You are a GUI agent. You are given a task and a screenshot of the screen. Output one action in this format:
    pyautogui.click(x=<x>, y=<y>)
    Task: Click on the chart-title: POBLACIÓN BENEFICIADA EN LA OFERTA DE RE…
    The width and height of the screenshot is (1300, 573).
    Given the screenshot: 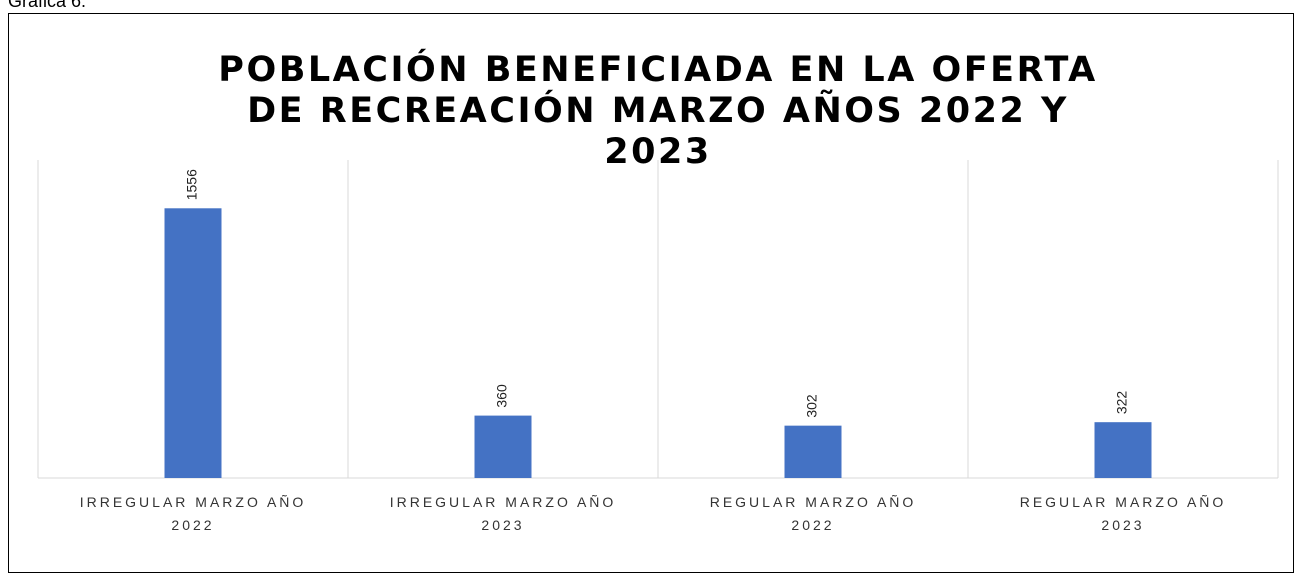 What is the action you would take?
    pyautogui.click(x=658, y=111)
    